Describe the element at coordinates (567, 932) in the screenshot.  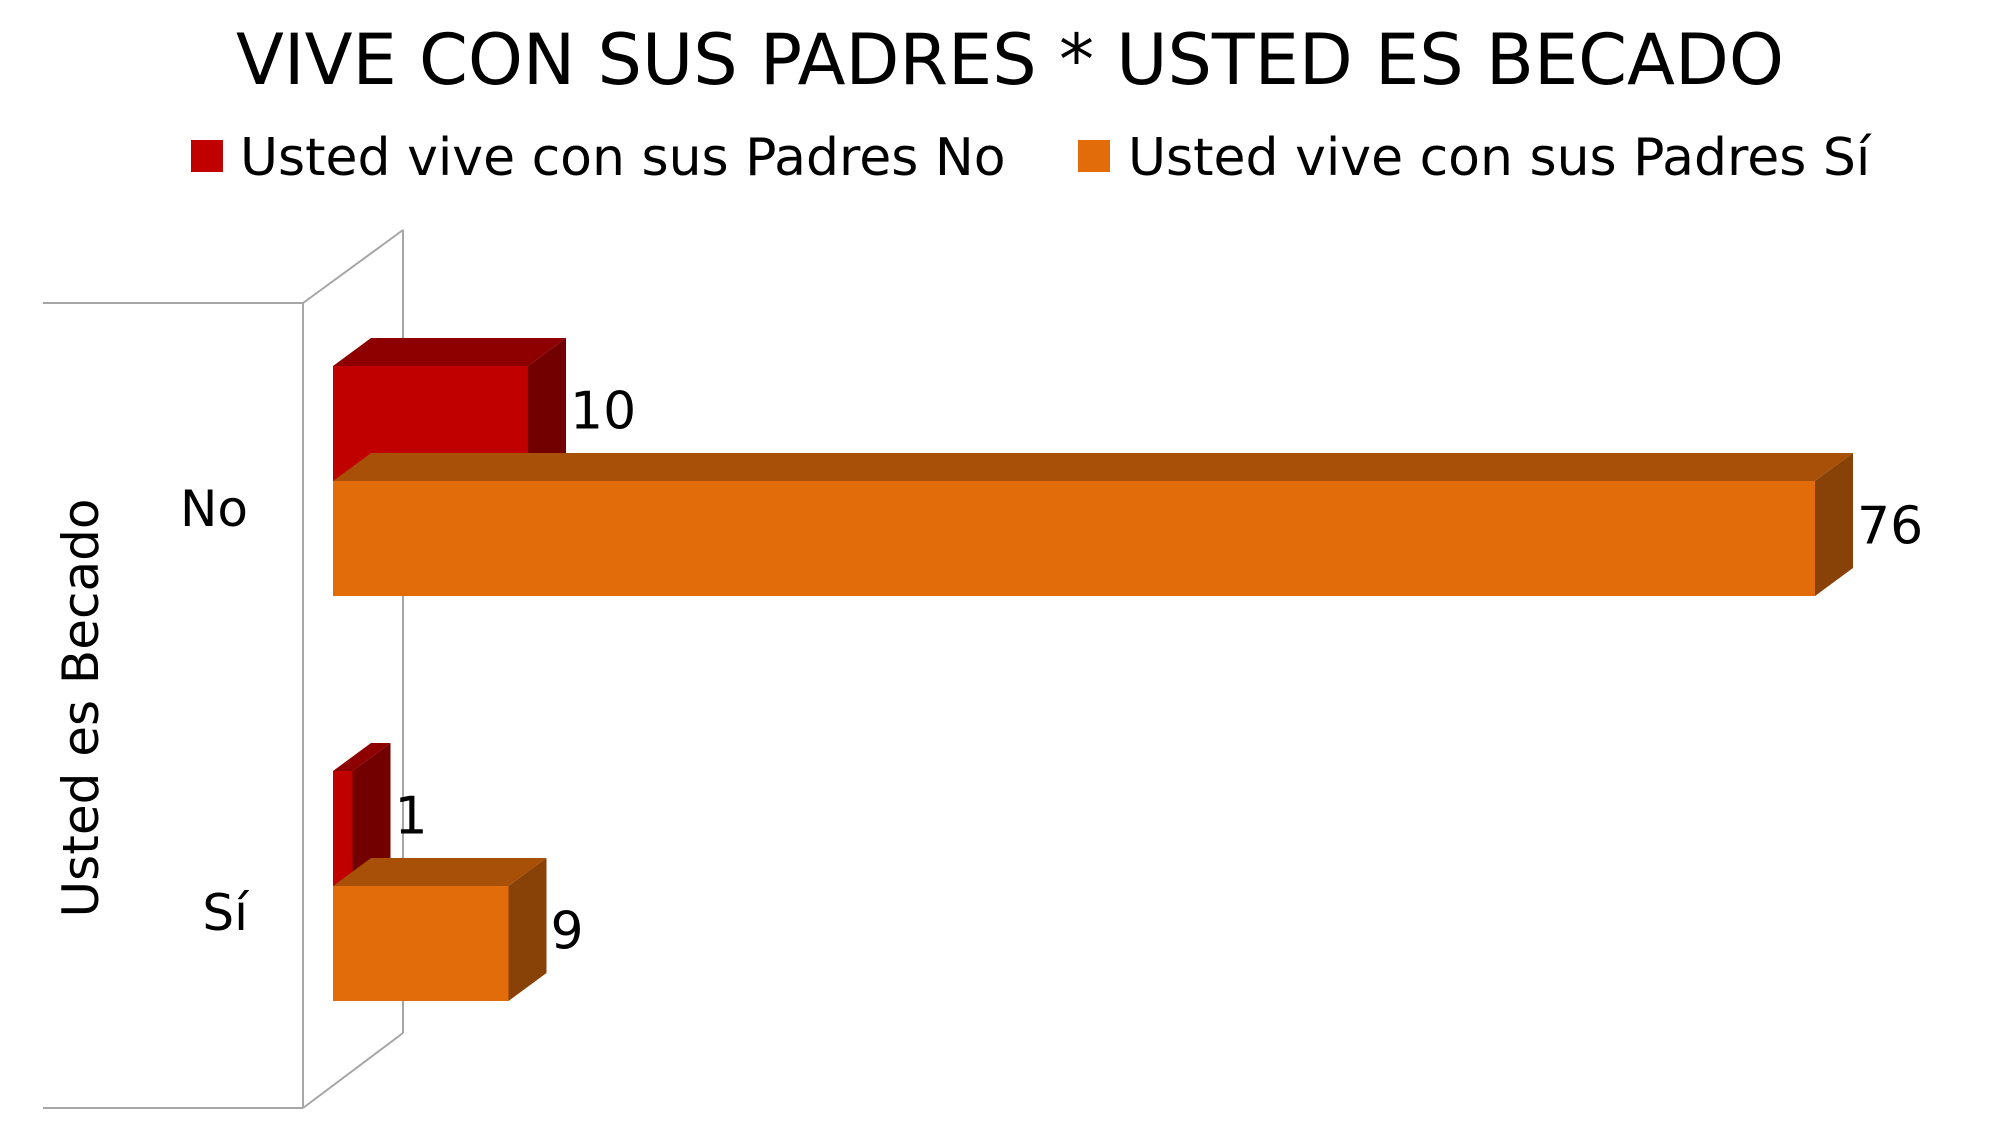
I see `data-label-si-orange: 9` at that location.